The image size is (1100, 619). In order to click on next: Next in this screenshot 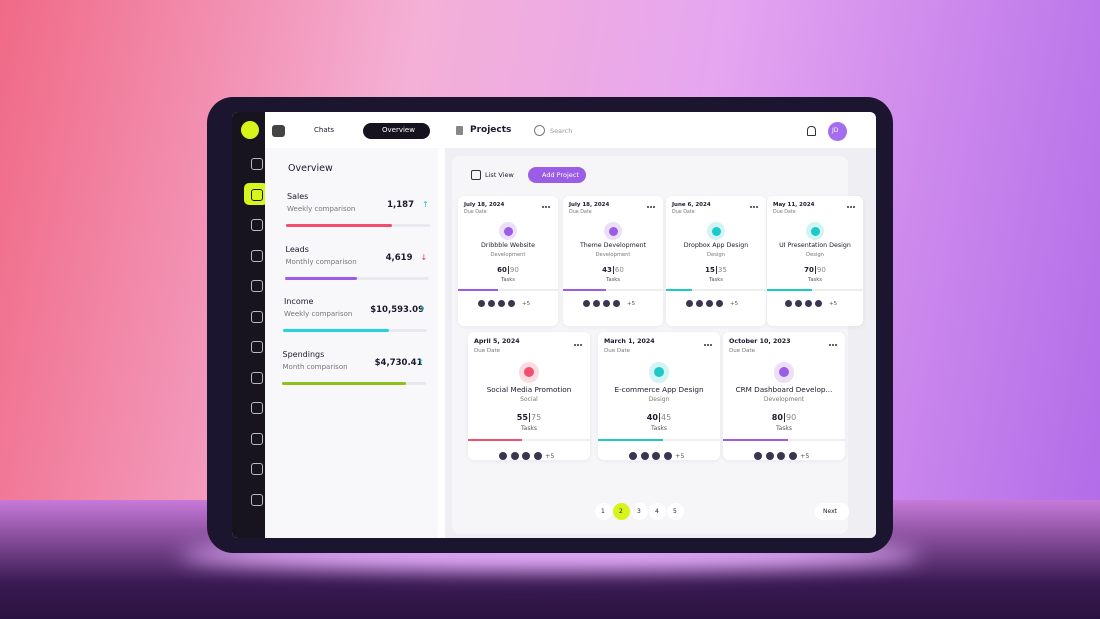, I will do `click(830, 511)`.